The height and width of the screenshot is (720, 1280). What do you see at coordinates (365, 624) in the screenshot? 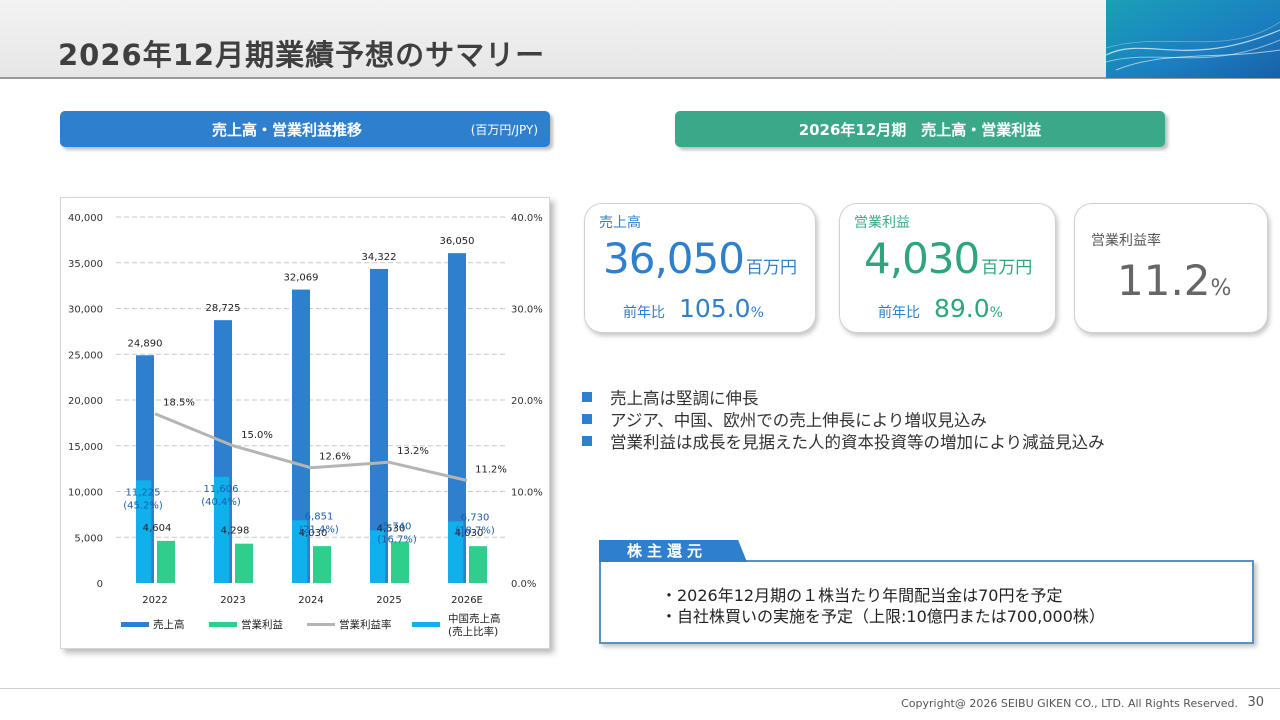
I see `legend-label-operating-margin: 営業利益率` at bounding box center [365, 624].